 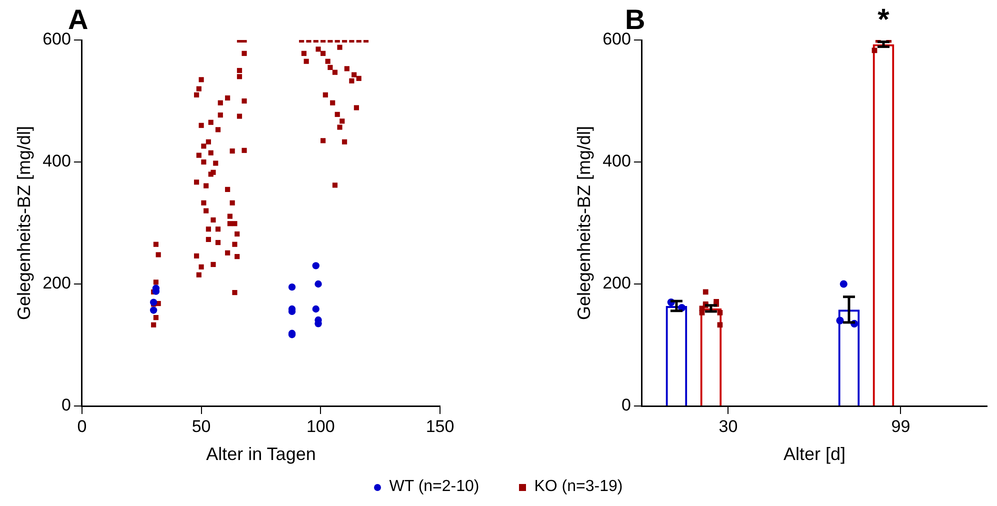 I want to click on x-tick-label: 0, so click(x=82, y=426).